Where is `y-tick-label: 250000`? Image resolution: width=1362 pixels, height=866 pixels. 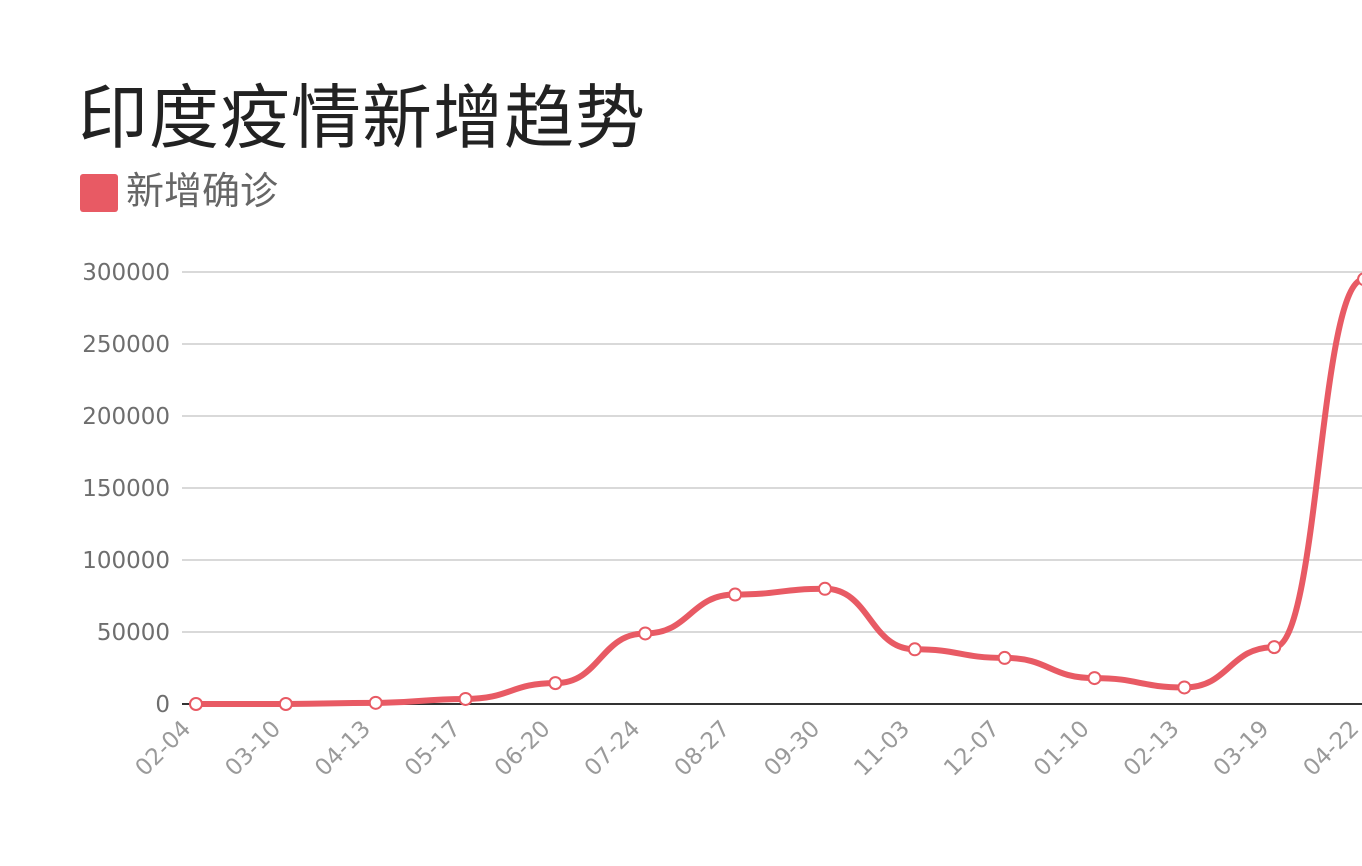
y-tick-label: 250000 is located at coordinates (126, 345).